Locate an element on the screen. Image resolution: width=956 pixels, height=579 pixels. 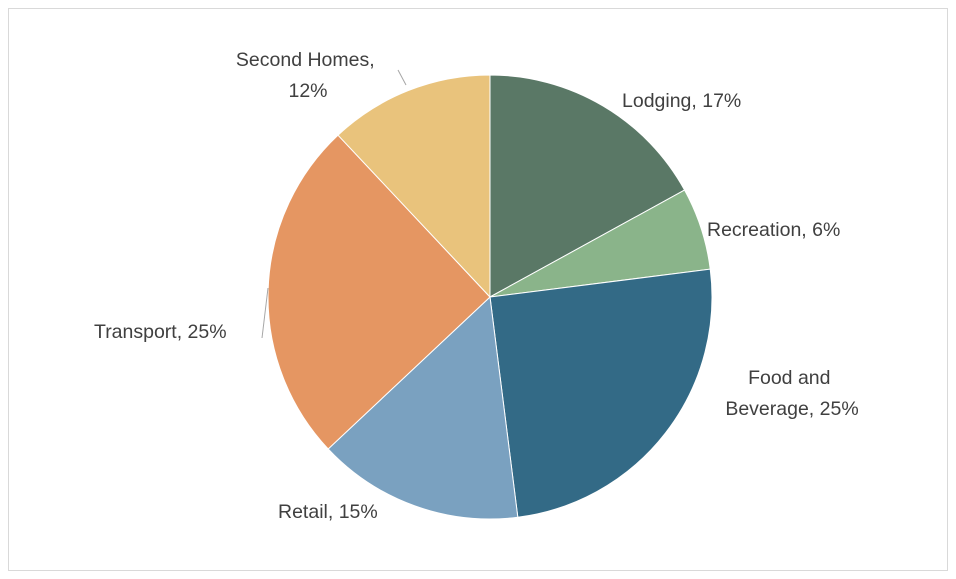
slice-food-and-beverage is located at coordinates (601, 393).